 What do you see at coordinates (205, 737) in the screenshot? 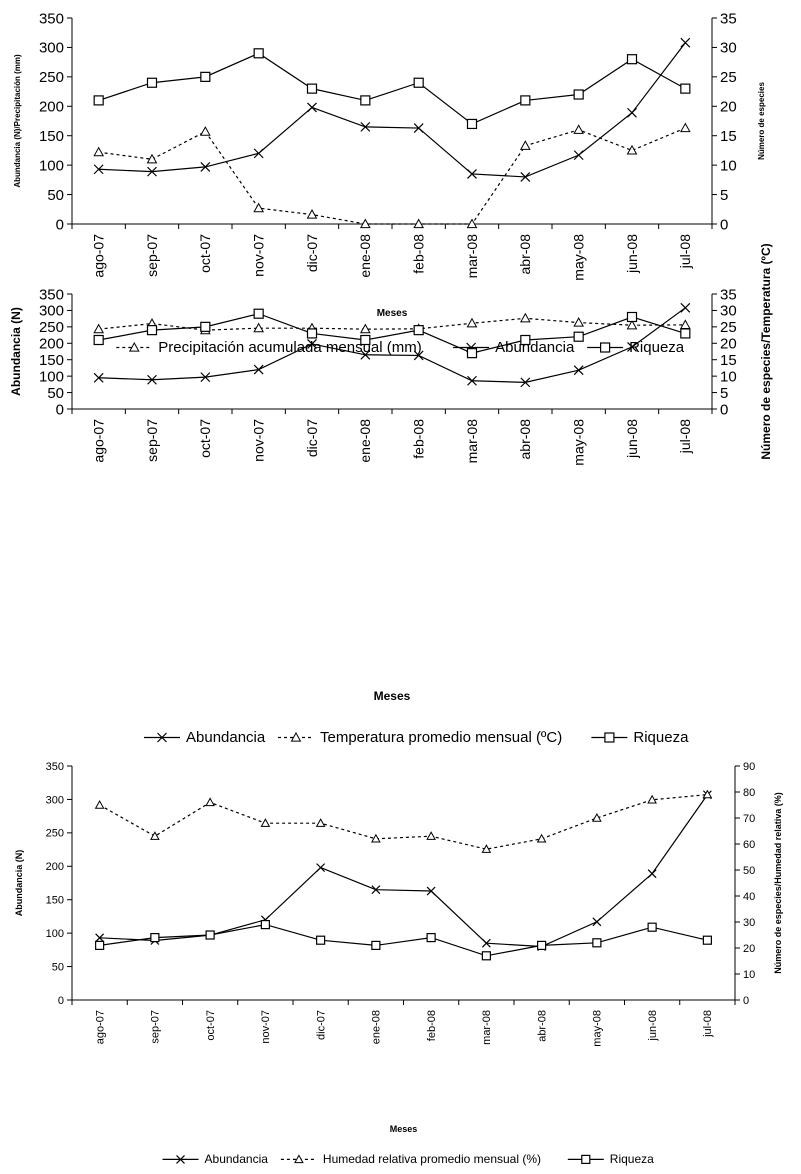
I see `legend-item: Abundancia` at bounding box center [205, 737].